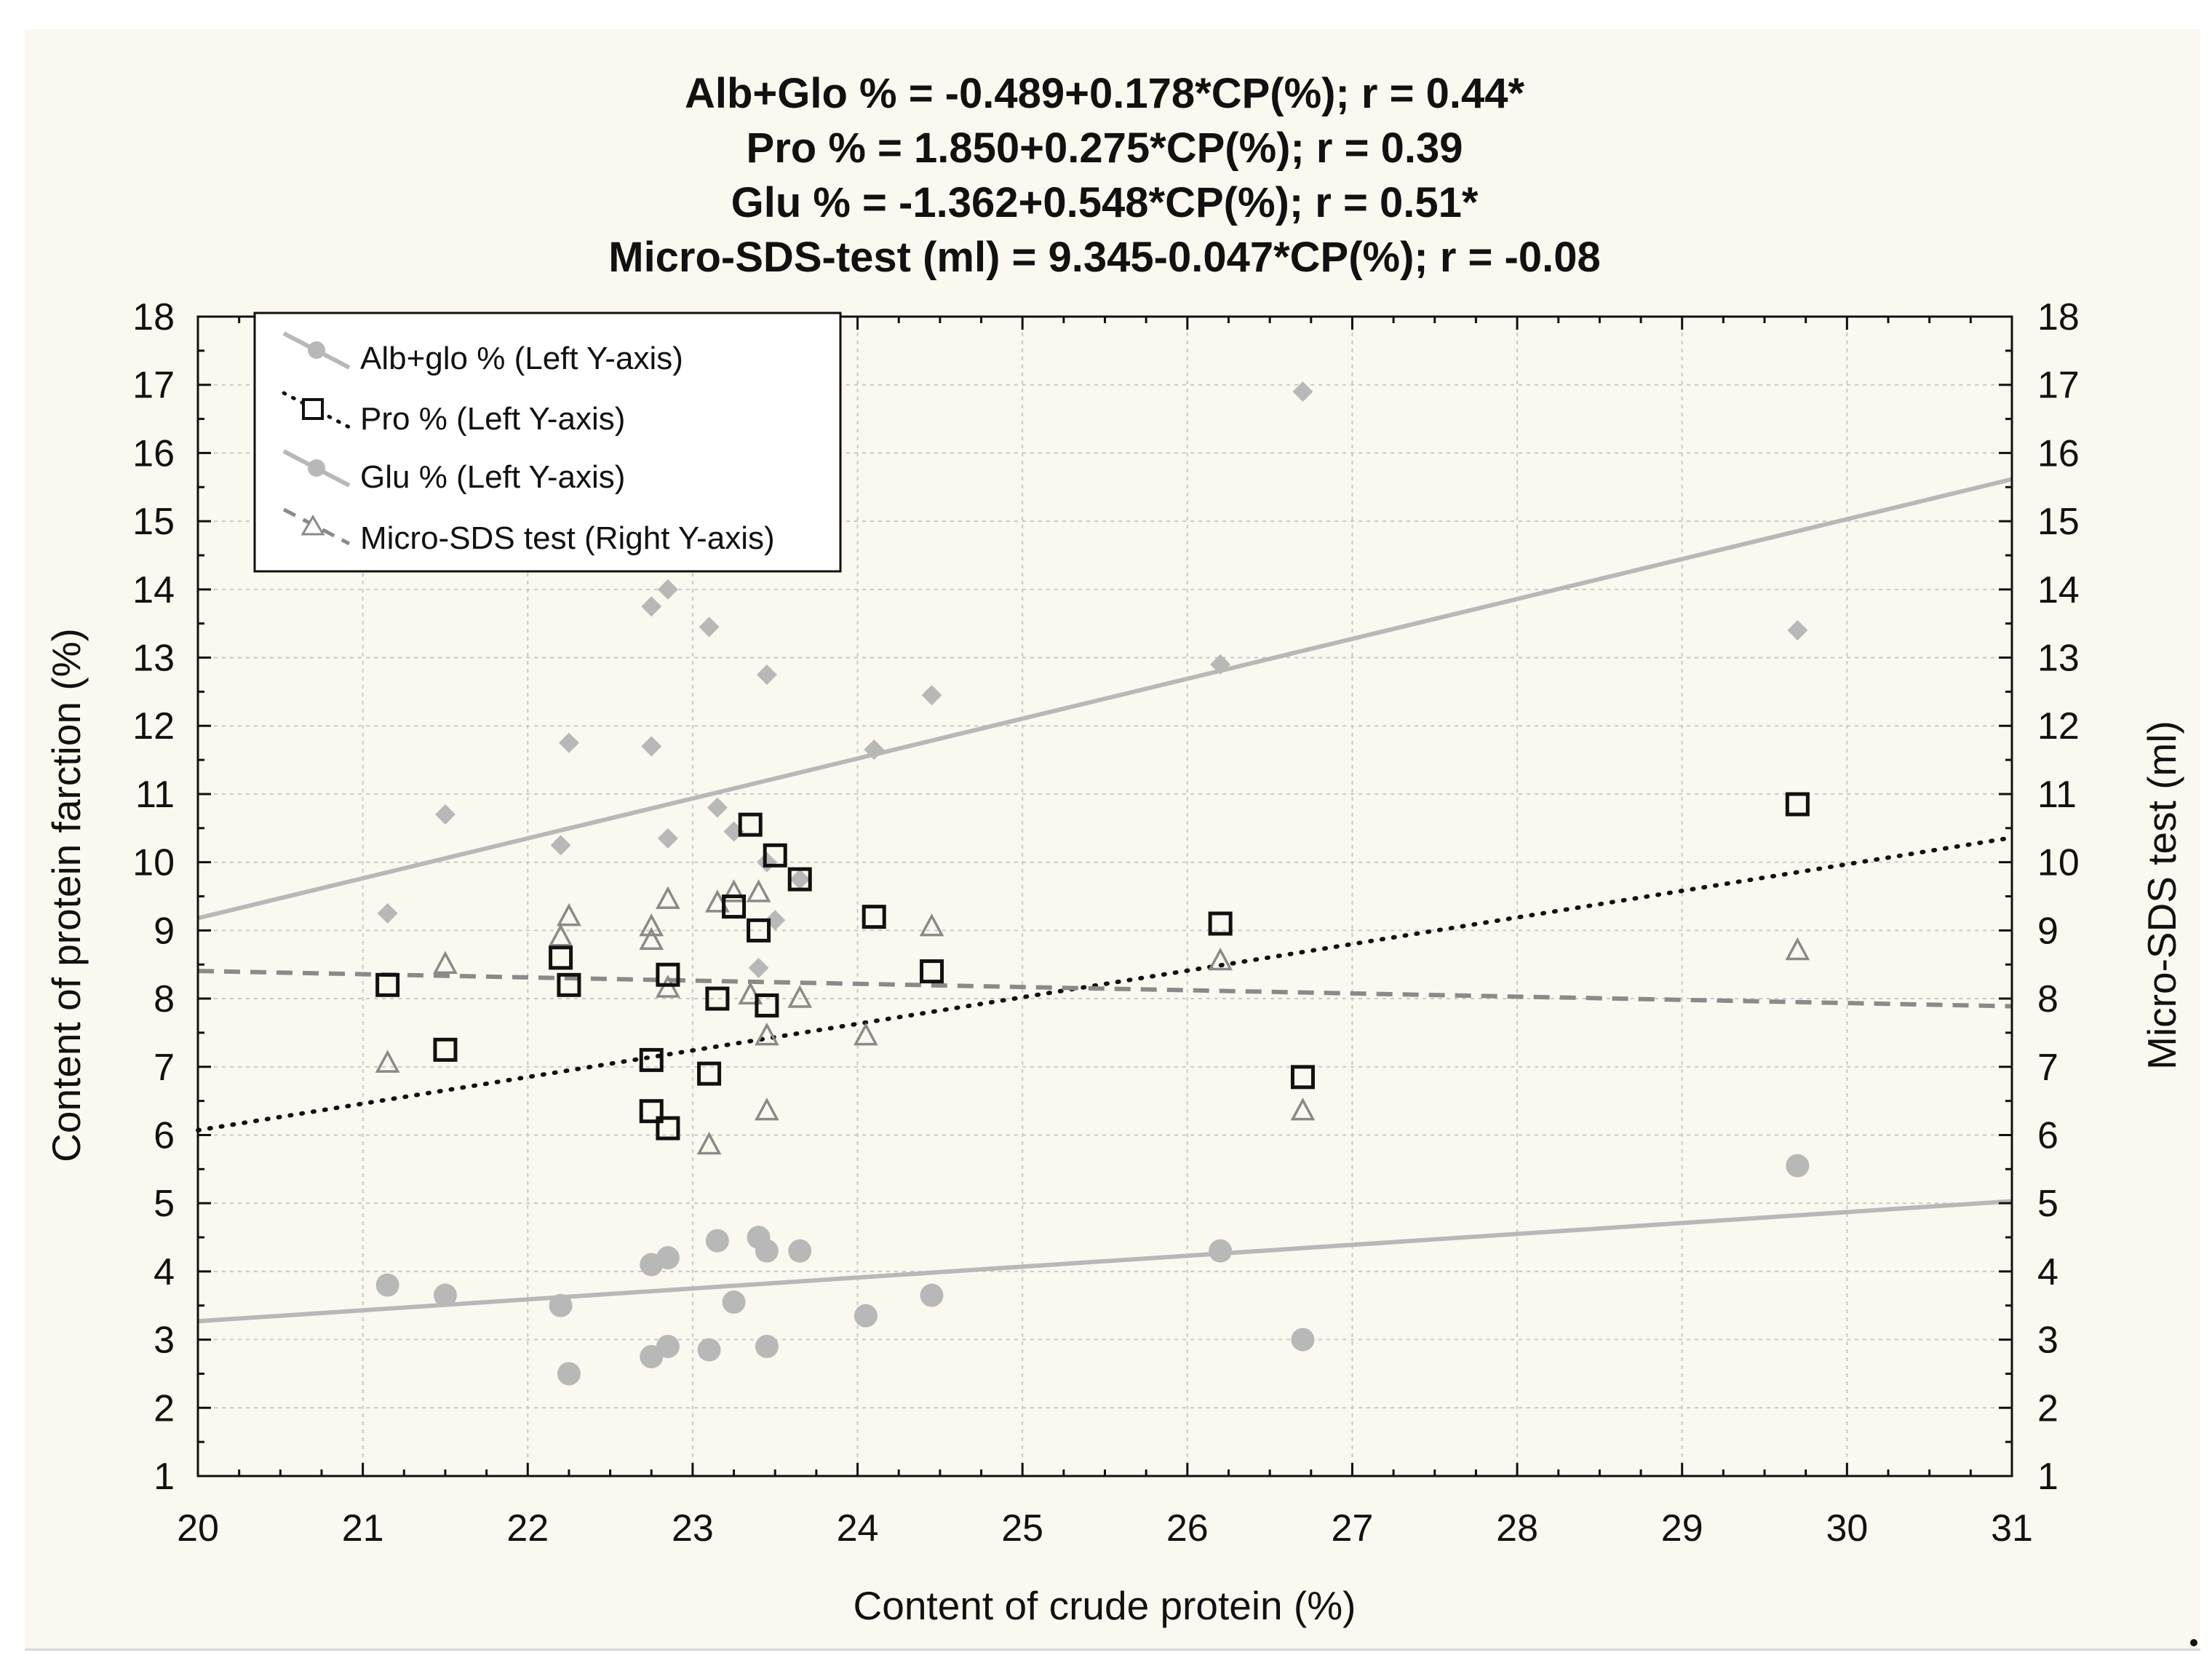 This screenshot has width=2212, height=1674. What do you see at coordinates (363, 1529) in the screenshot?
I see `x-tick-label: 21` at bounding box center [363, 1529].